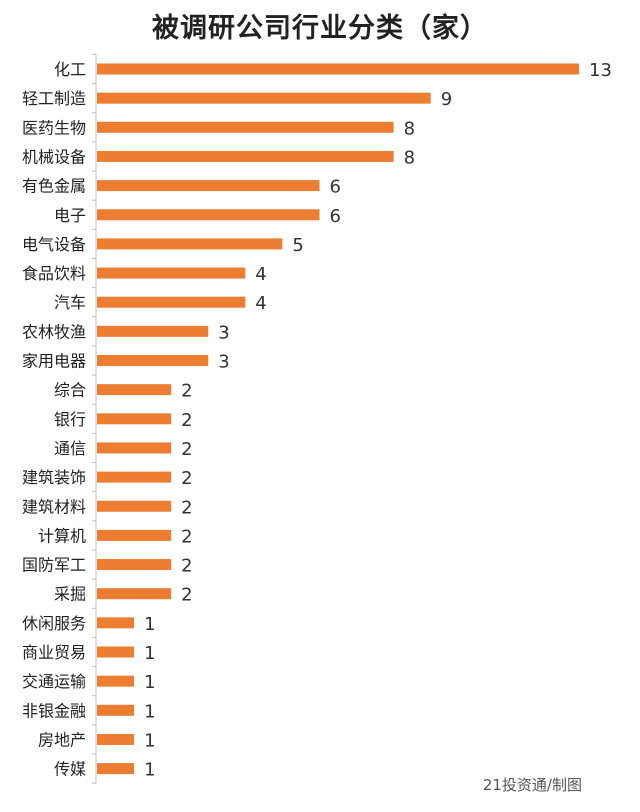 This screenshot has height=812, width=640. I want to click on category-label: 综合, so click(70, 390).